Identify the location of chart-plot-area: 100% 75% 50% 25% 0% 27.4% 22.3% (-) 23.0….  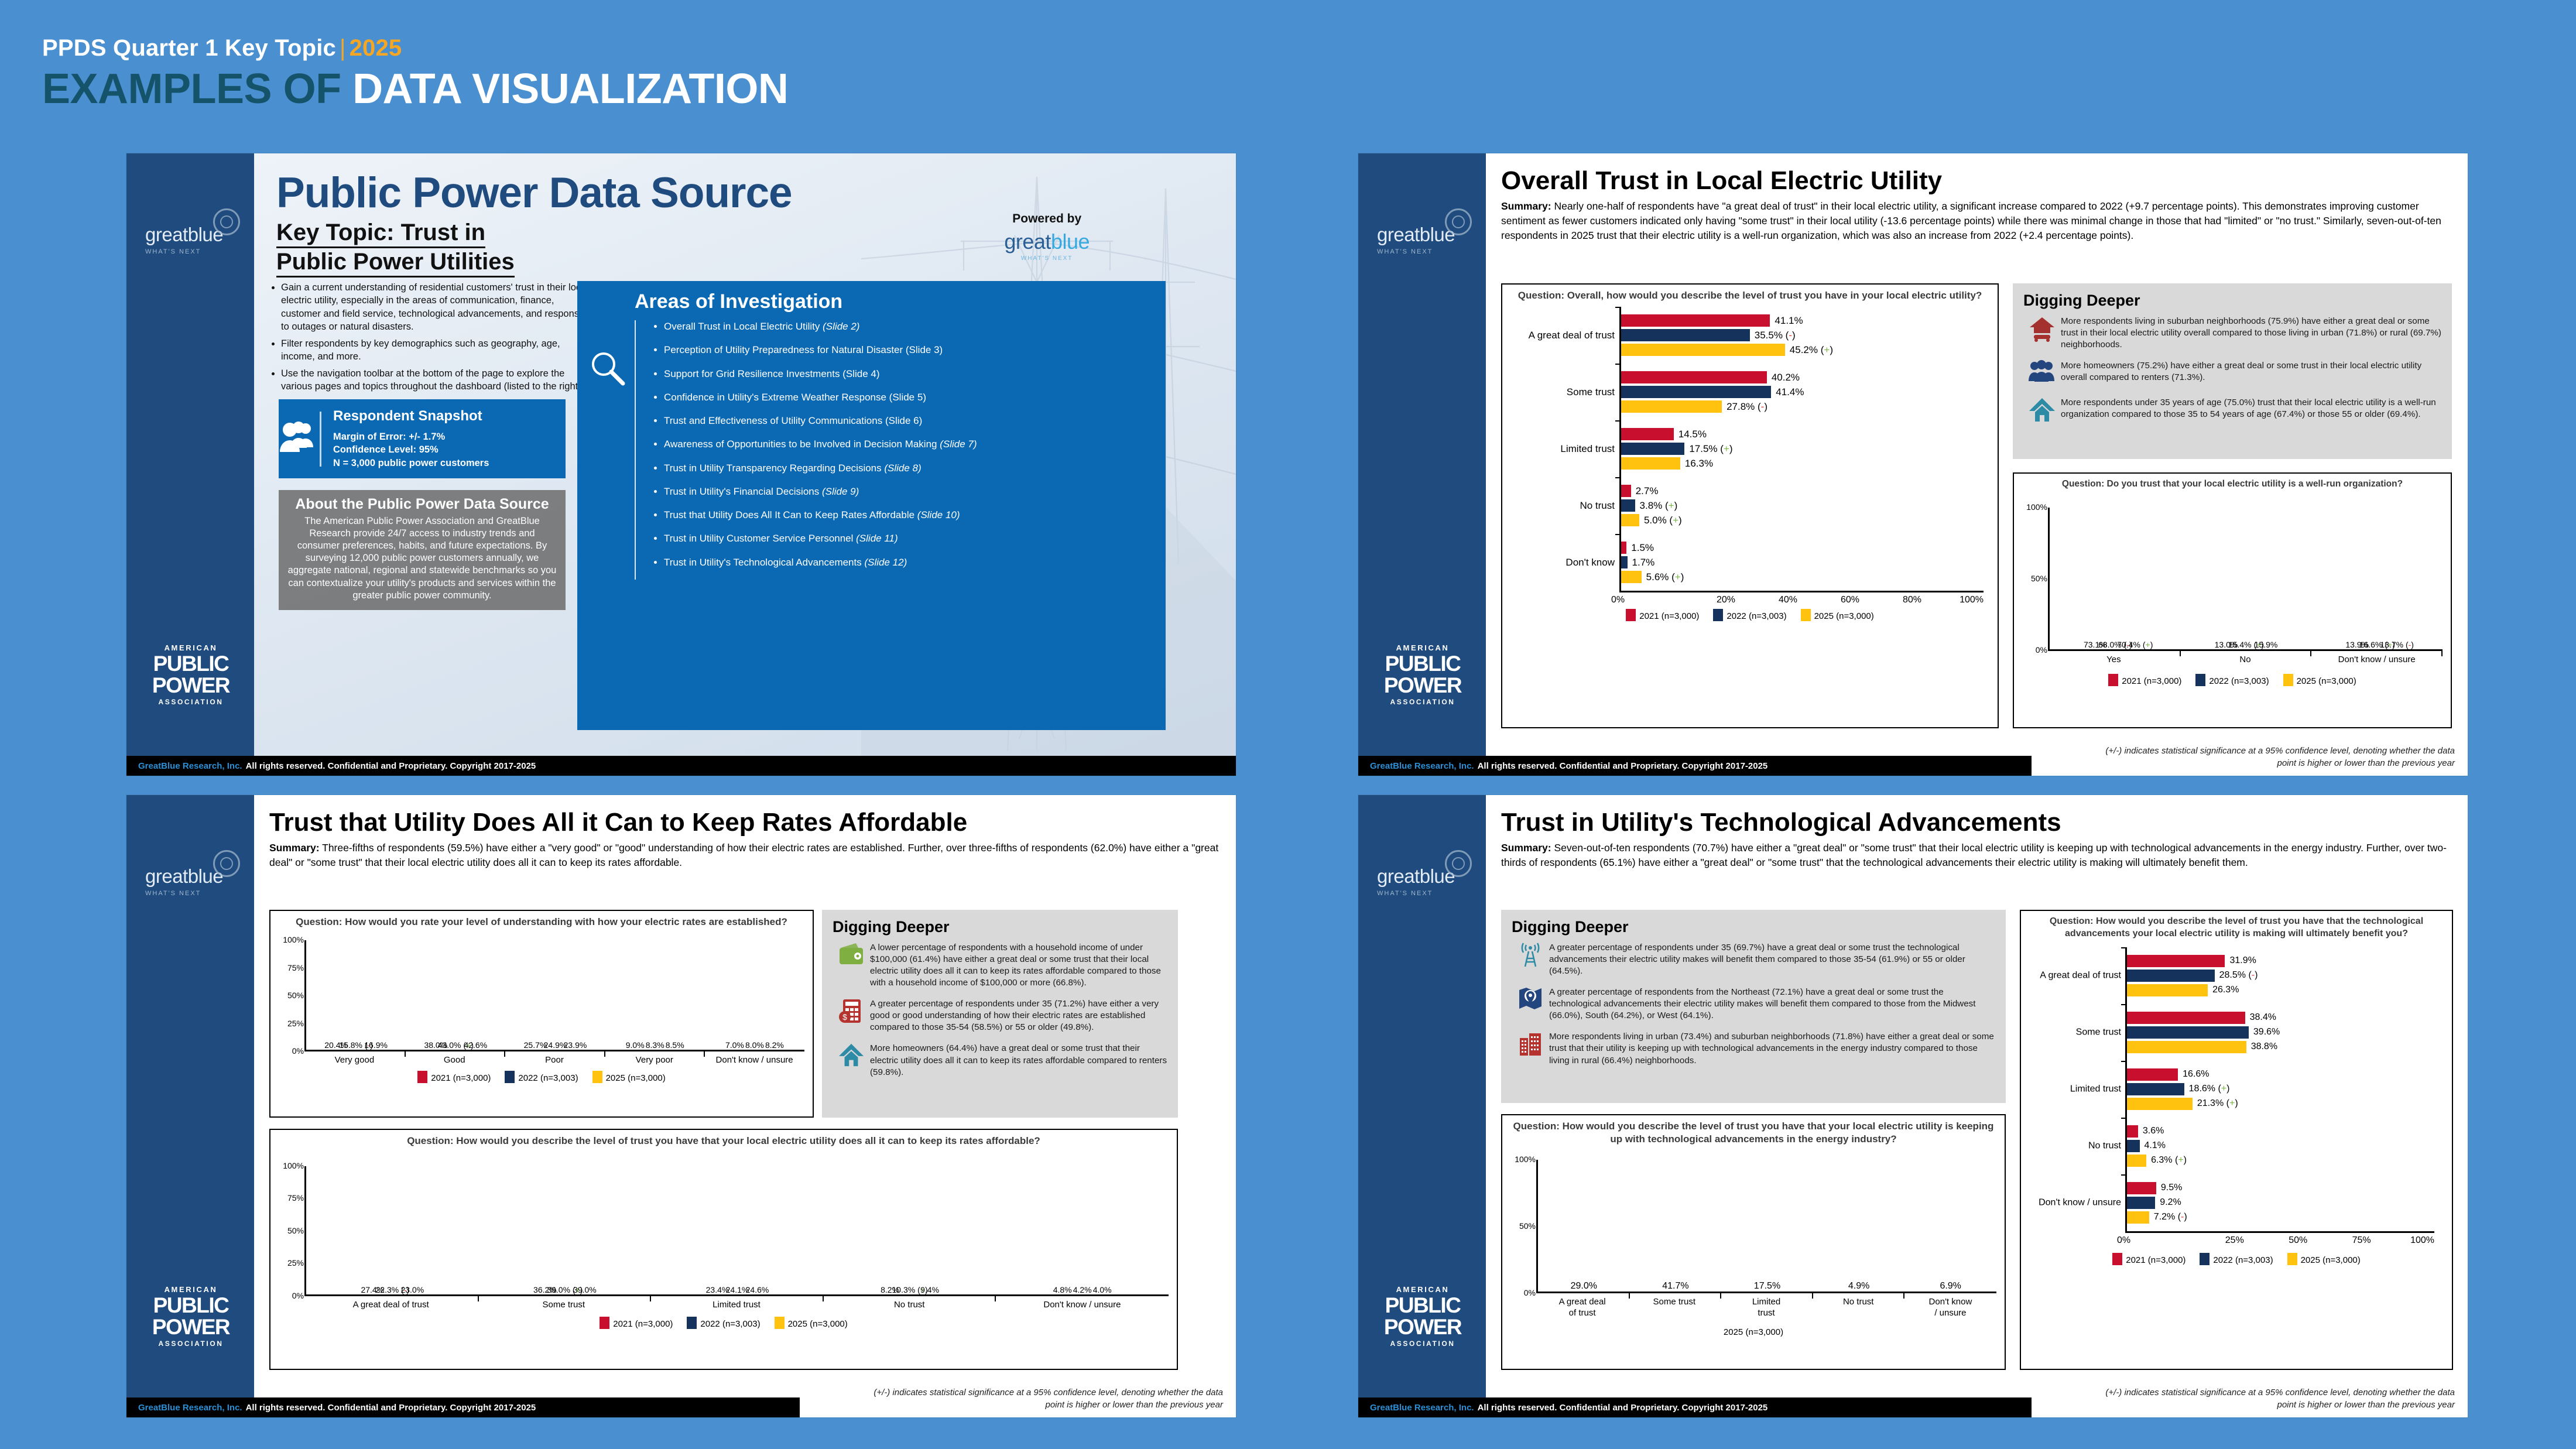
(726, 1231).